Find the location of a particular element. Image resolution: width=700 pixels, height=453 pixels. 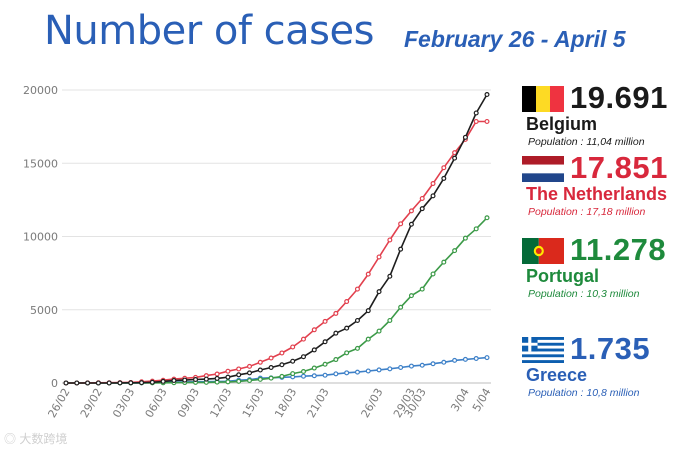

x-tick-label: 21/03 is located at coordinates (318, 403).